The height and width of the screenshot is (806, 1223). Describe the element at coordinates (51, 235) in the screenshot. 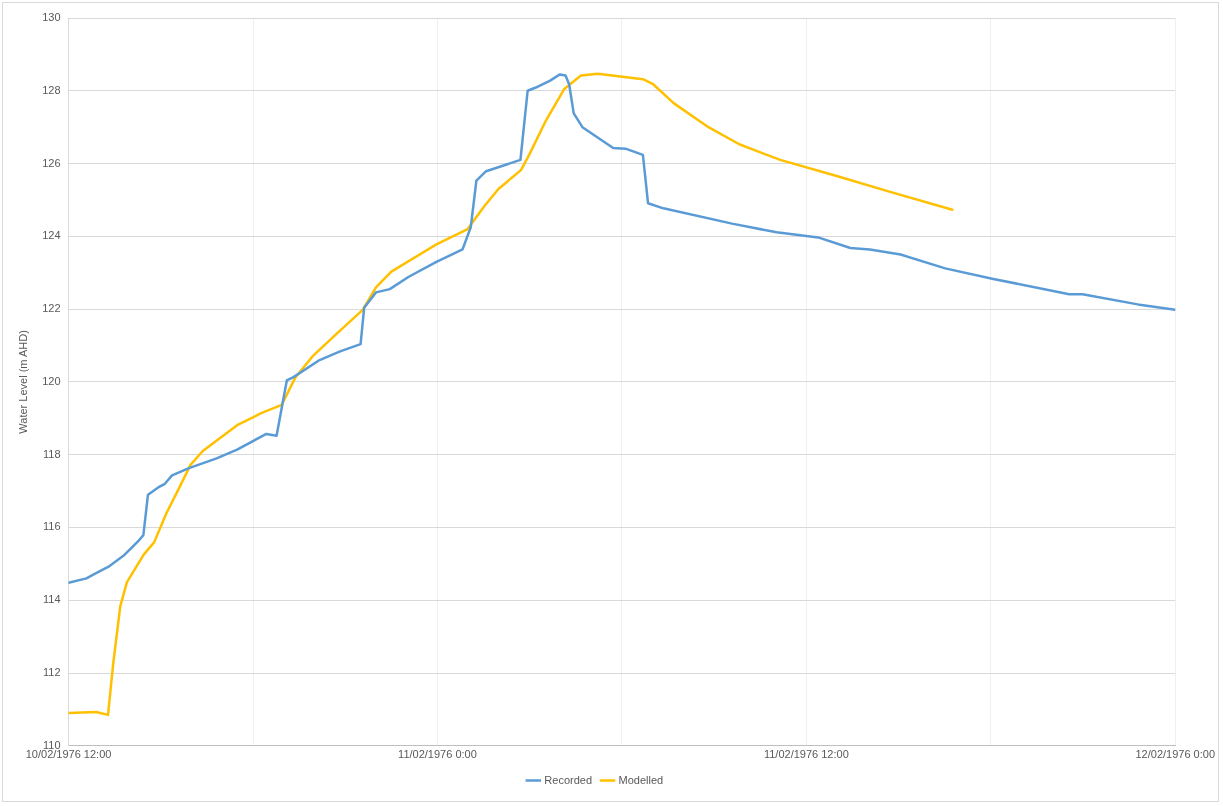

I see `y-tick-label: 124` at that location.